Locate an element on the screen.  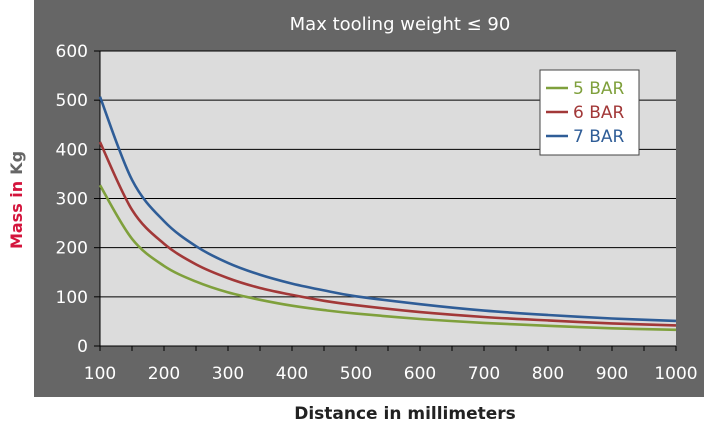
x-tick-labels: 100 200 300 400 500 600 700 800 900 1000 is located at coordinates (391, 374).